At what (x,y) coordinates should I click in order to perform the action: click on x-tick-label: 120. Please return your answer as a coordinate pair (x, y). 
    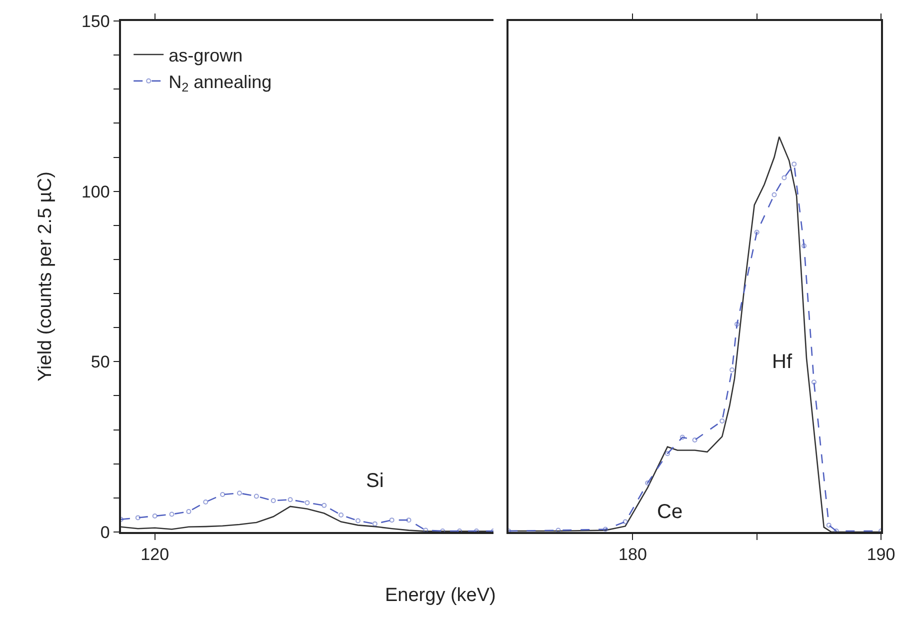
    Looking at the image, I should click on (155, 554).